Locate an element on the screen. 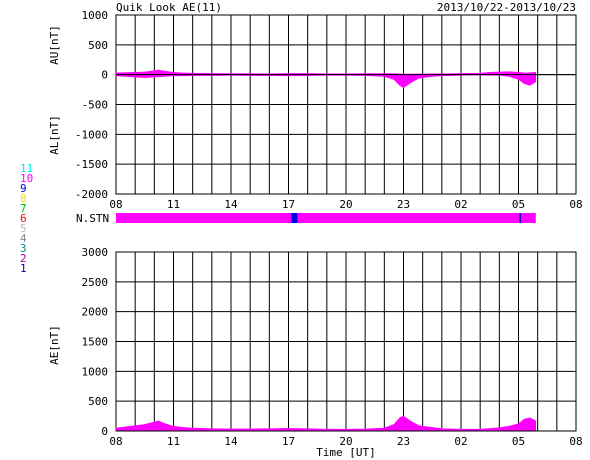 The height and width of the screenshot is (460, 590). legend-item: 5 is located at coordinates (23, 228).